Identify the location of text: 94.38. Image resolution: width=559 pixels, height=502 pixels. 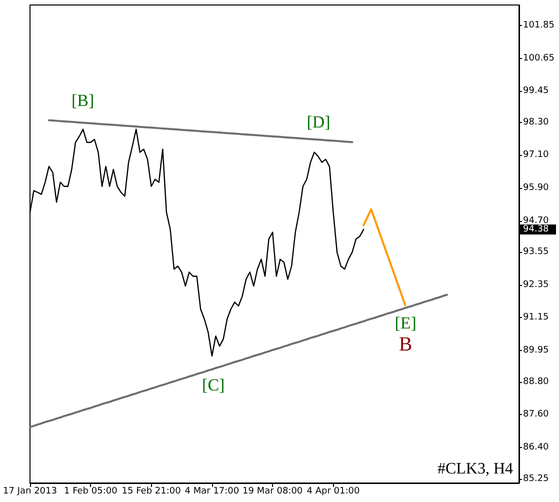
(536, 229).